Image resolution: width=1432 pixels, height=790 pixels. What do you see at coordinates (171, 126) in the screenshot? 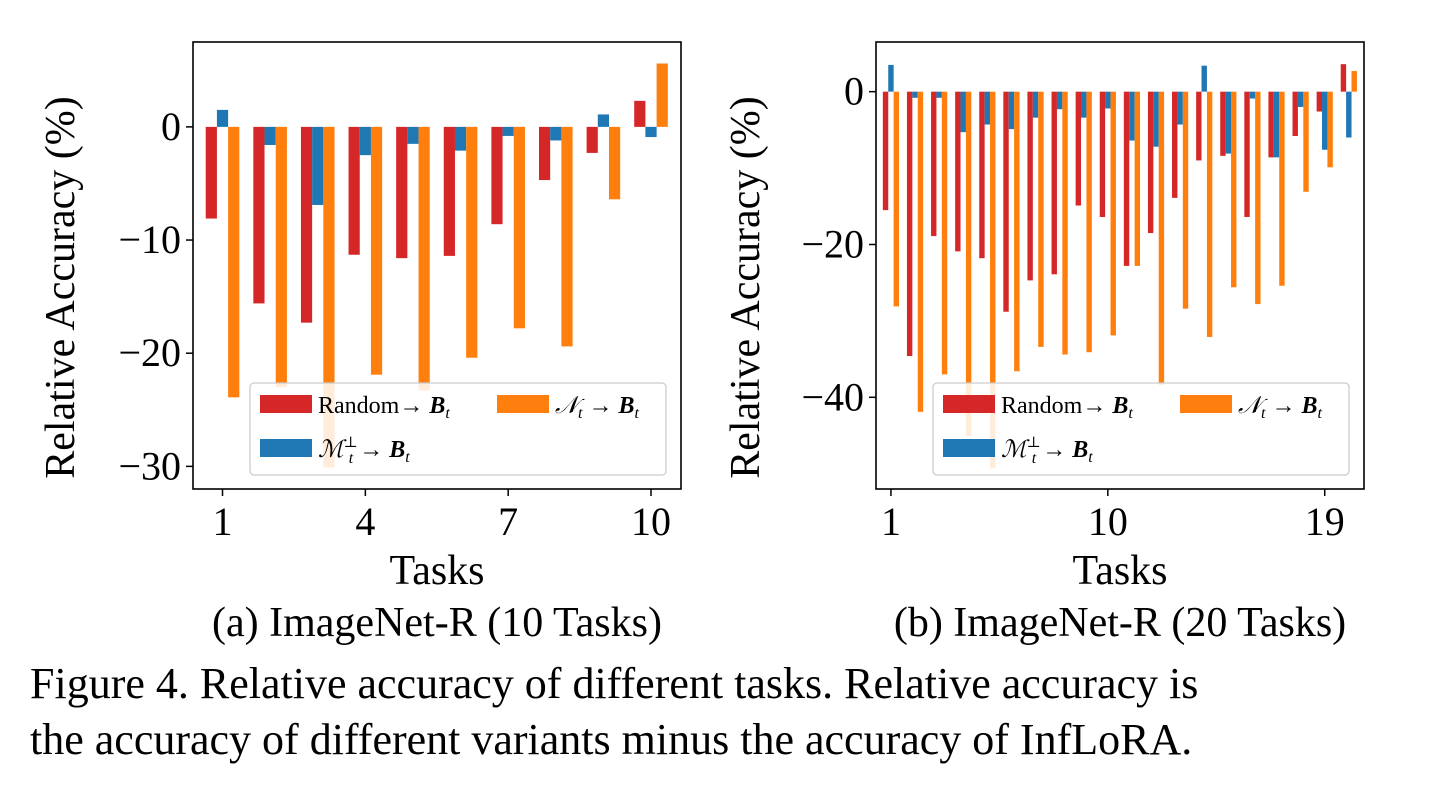
I see `y-tick-label: 0` at bounding box center [171, 126].